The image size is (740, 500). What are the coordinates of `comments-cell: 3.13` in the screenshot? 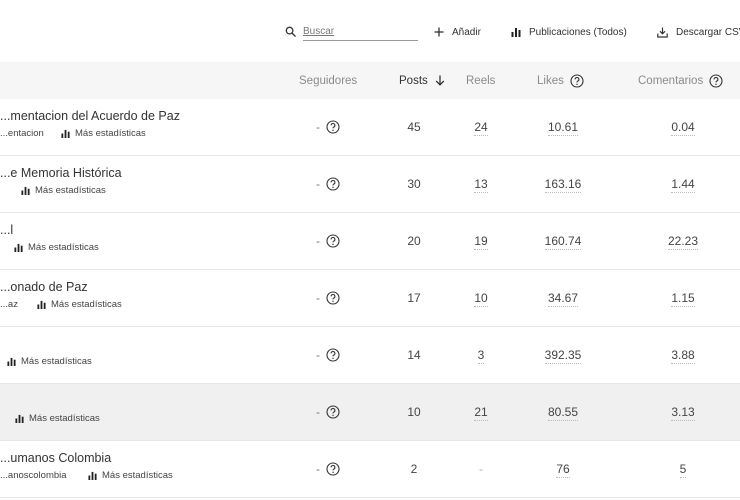 It's located at (683, 413).